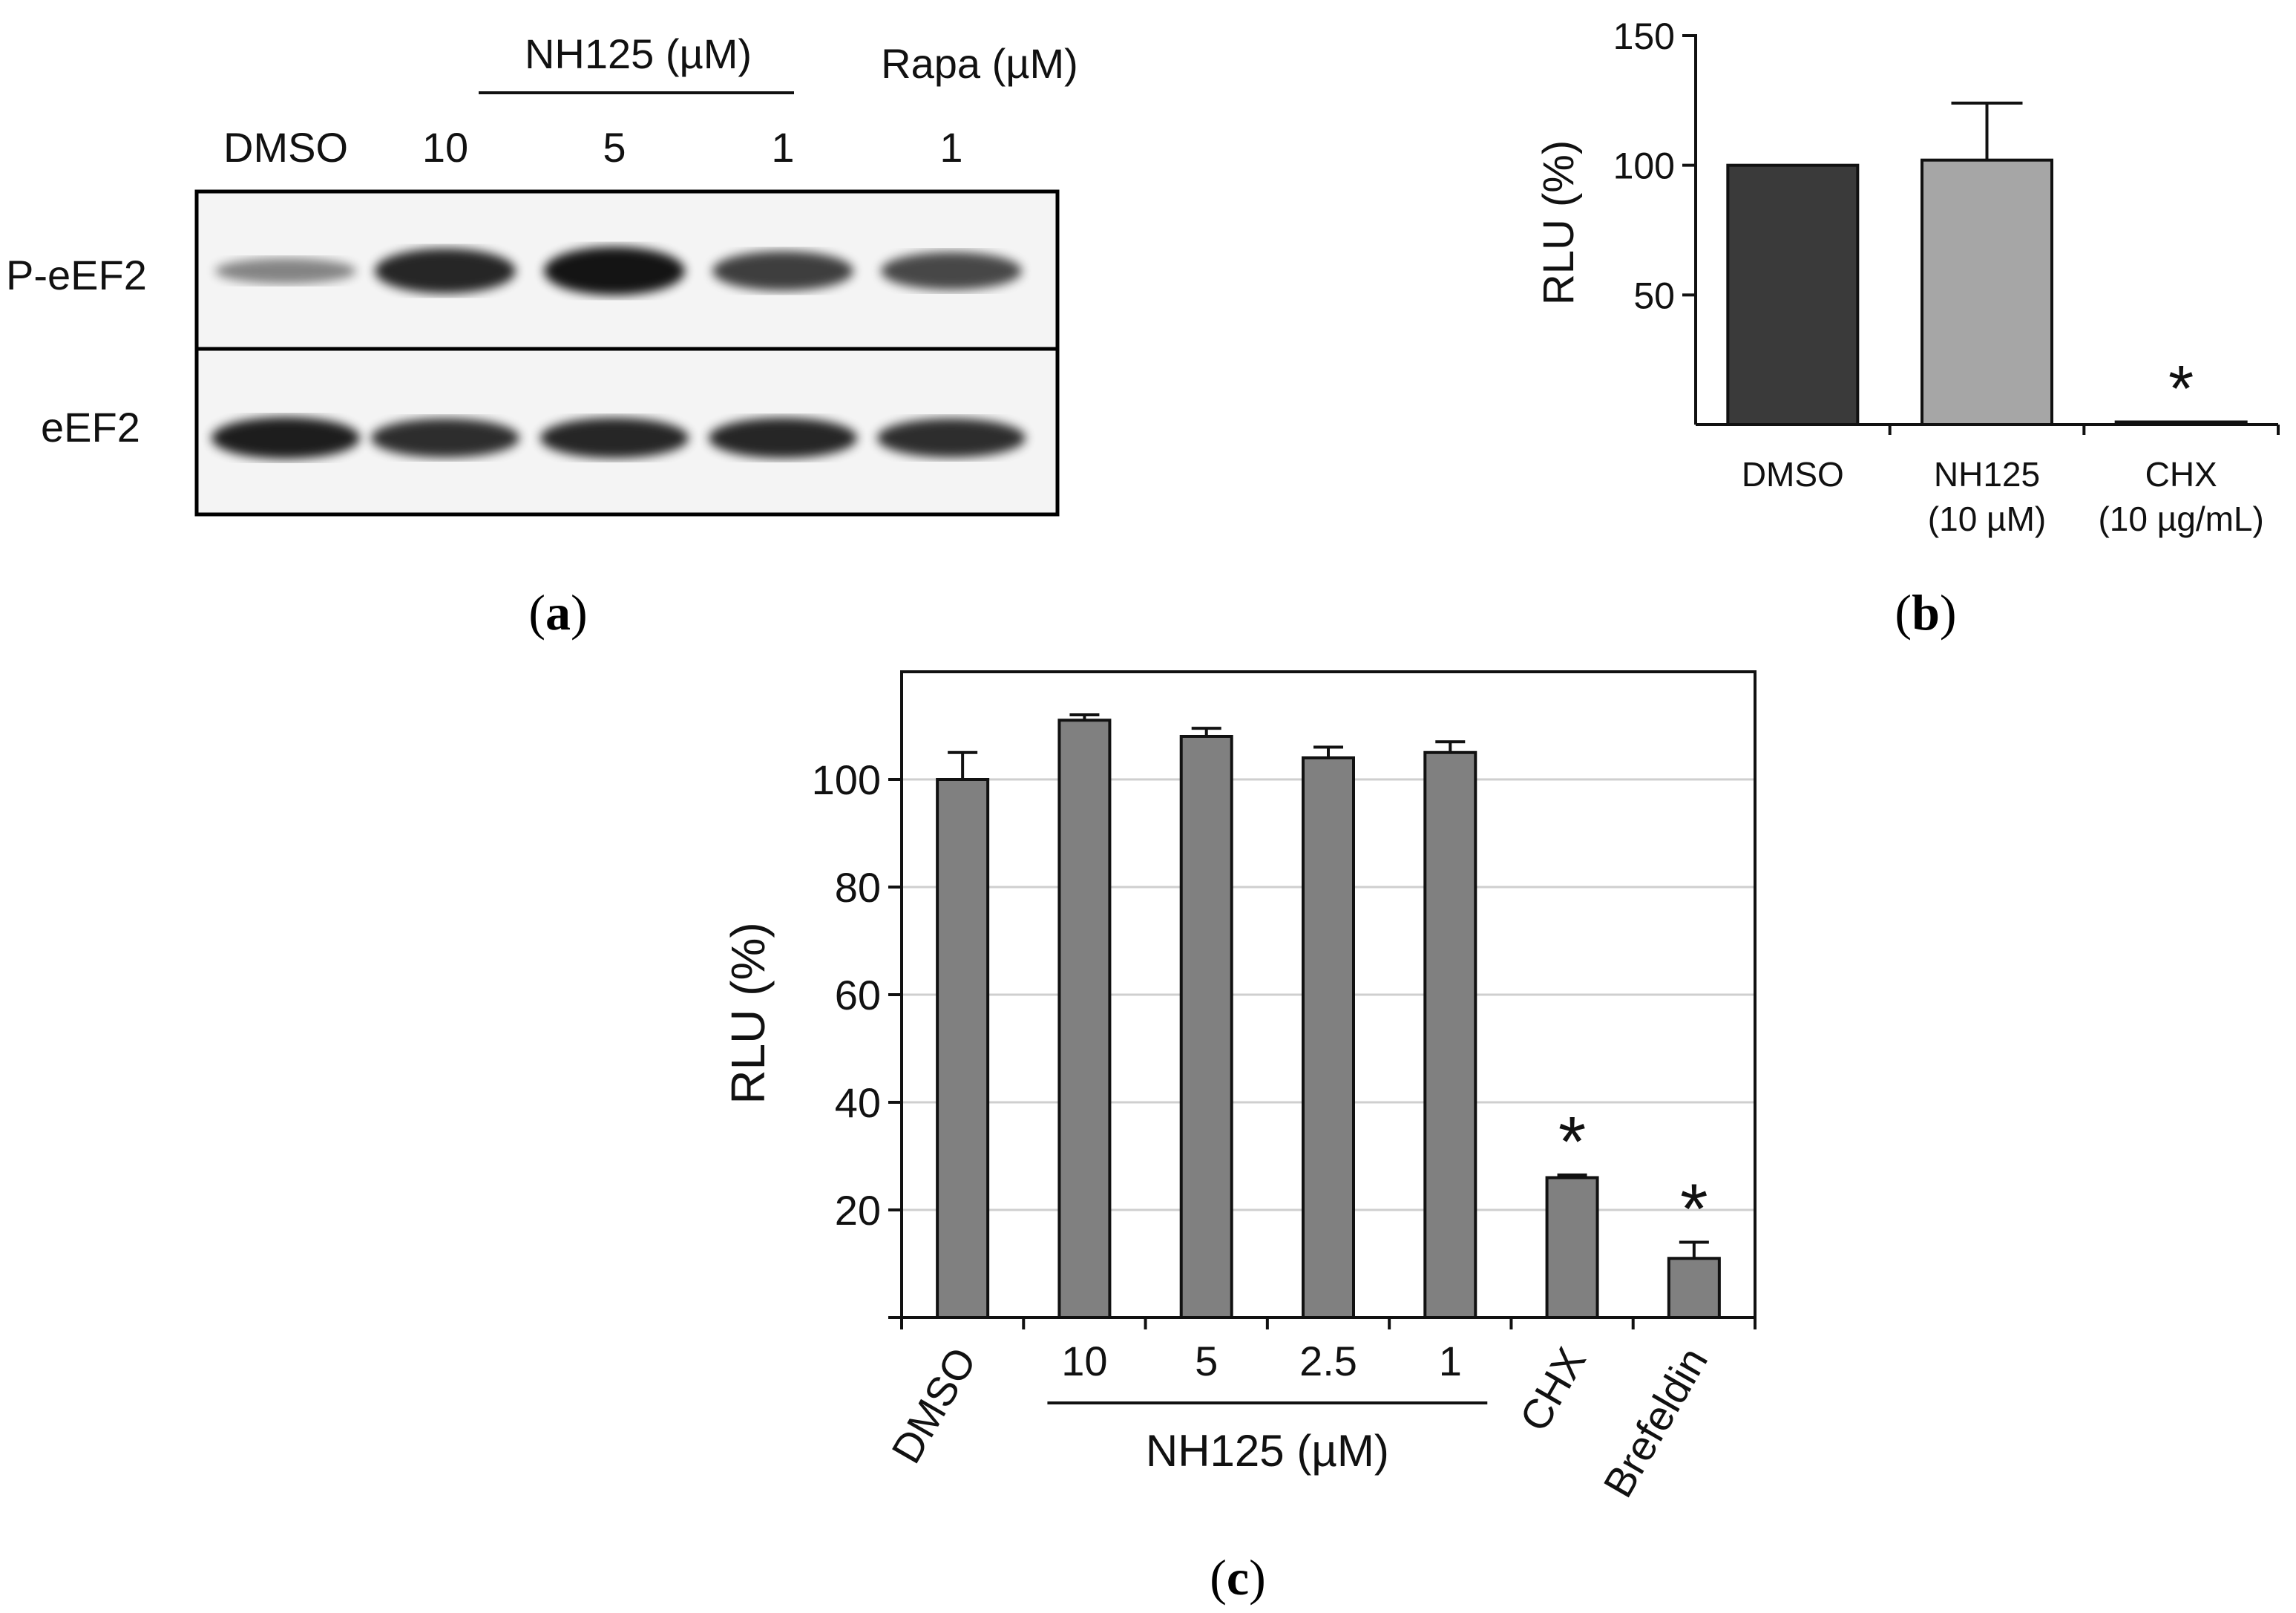 Image resolution: width=2296 pixels, height=1613 pixels. Describe the element at coordinates (1654, 295) in the screenshot. I see `y-tick-label-b: 50` at that location.